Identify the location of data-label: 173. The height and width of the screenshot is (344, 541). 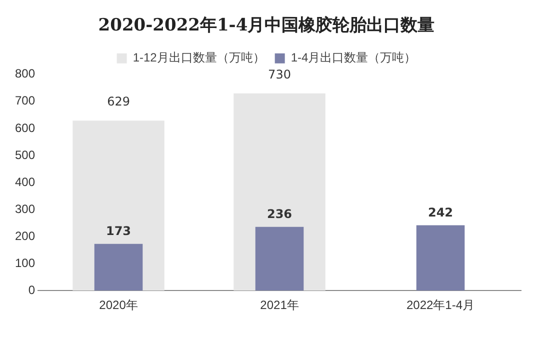
(119, 231).